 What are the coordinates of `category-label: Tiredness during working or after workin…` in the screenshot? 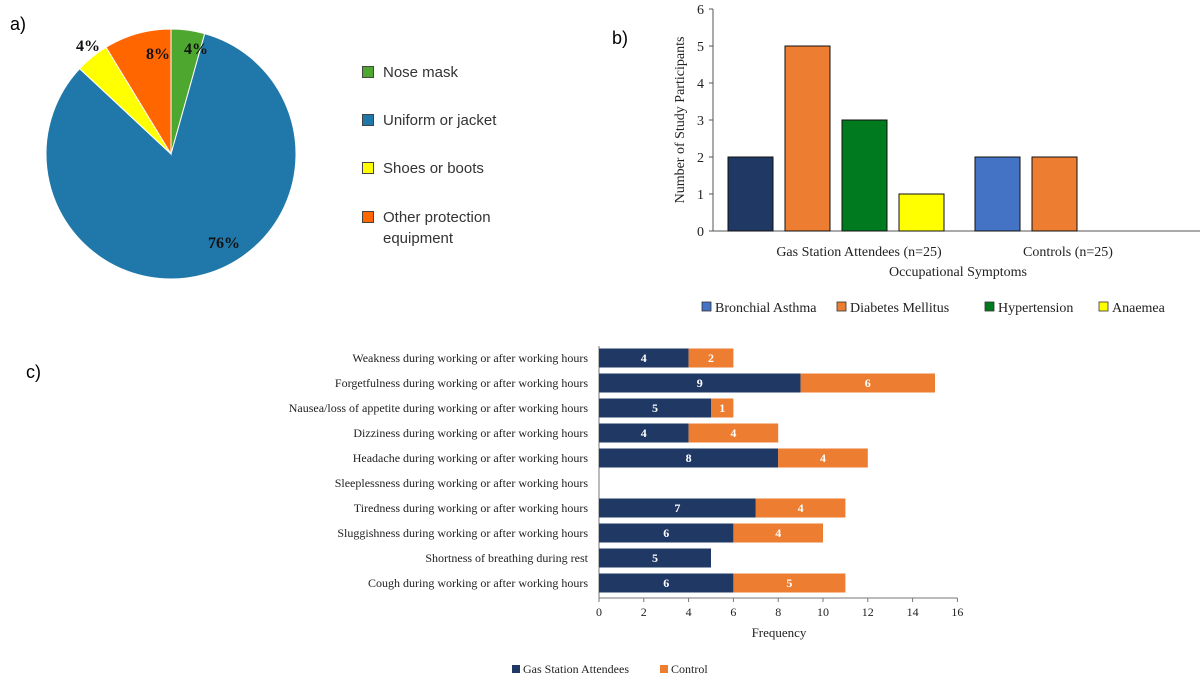 It's located at (471, 508).